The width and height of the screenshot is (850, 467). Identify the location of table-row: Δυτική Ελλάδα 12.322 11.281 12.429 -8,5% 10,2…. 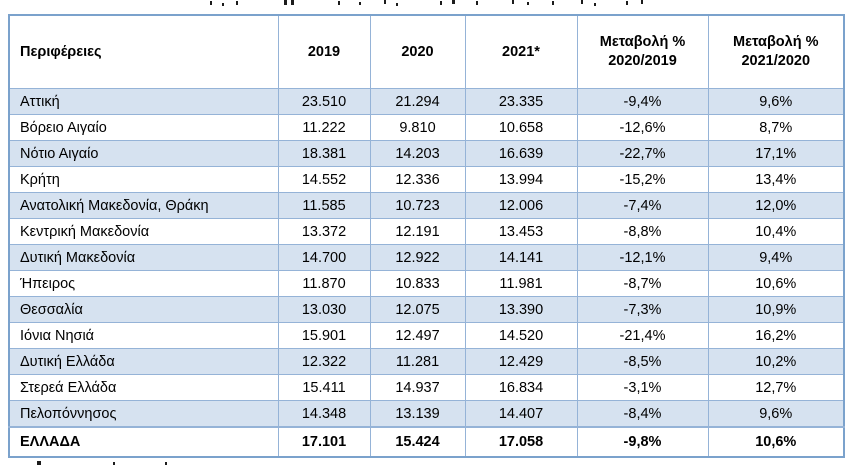
(426, 361).